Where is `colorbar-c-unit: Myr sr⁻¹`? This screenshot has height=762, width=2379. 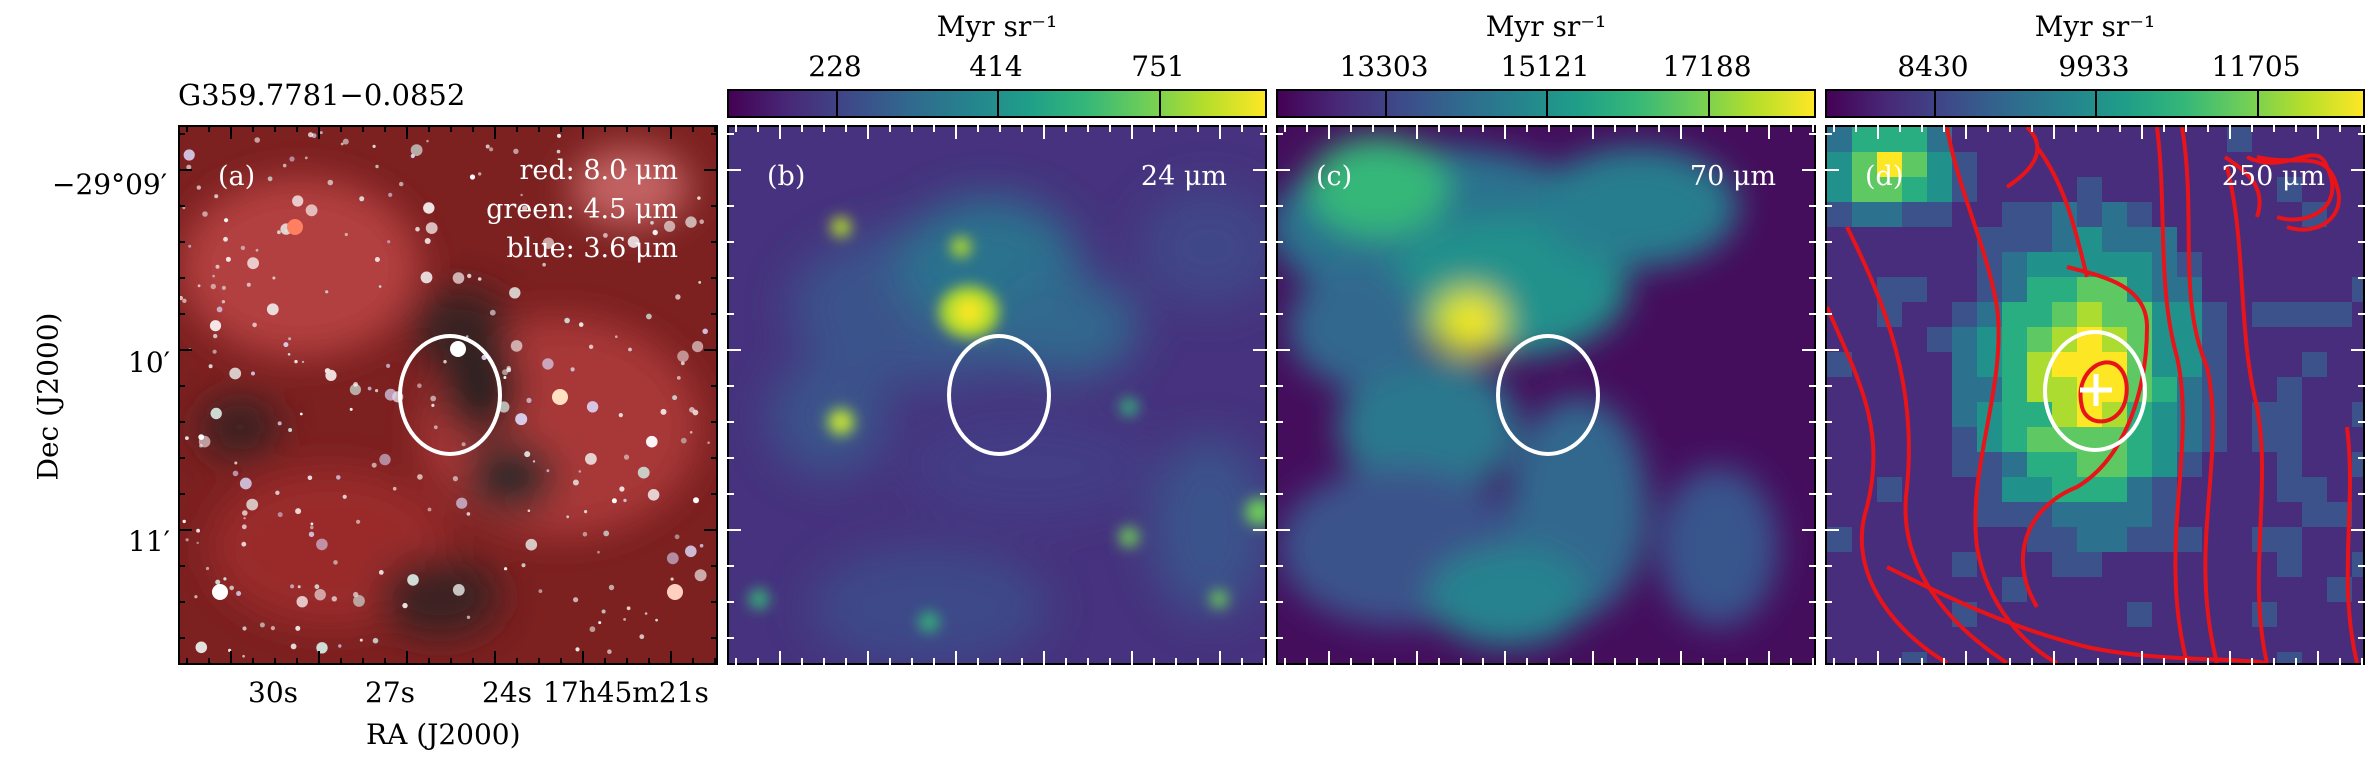
colorbar-c-unit: Myr sr⁻¹ is located at coordinates (1546, 26).